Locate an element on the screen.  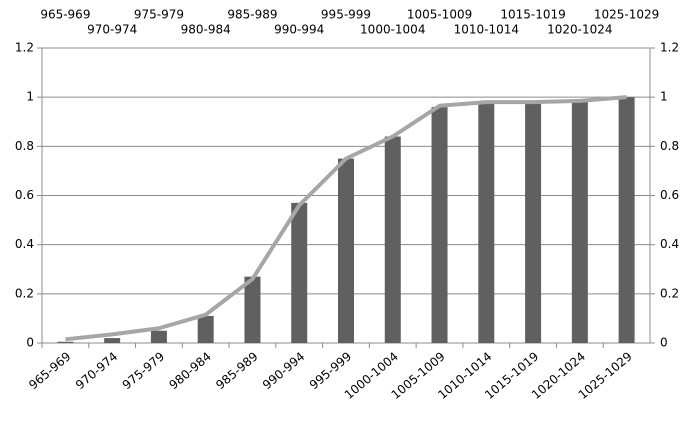
x2-tick-label: 1010-1014 is located at coordinates (486, 30).